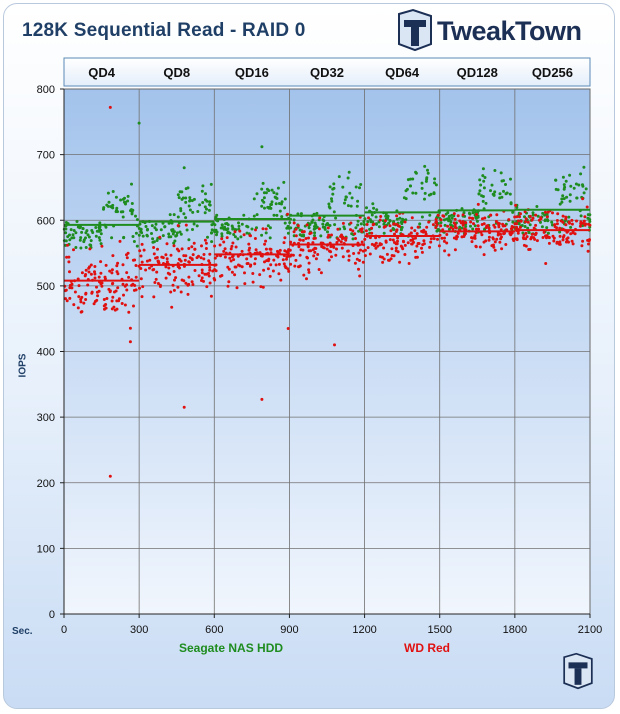  I want to click on y-tick-label: 0, so click(52, 615).